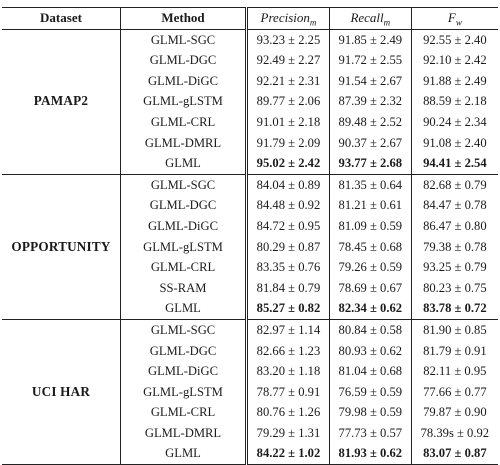  Describe the element at coordinates (313, 22) in the screenshot. I see `header-precision-sub: m` at that location.